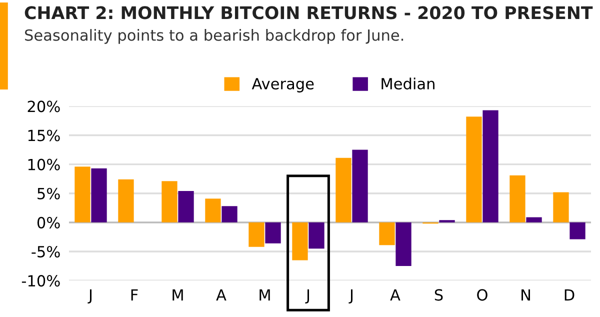 This screenshot has width=600, height=317. Describe the element at coordinates (308, 13) in the screenshot. I see `chart-title: CHART 2: MONTHLY BITCOIN RETURNS - 2020 TO PRESENT` at that location.